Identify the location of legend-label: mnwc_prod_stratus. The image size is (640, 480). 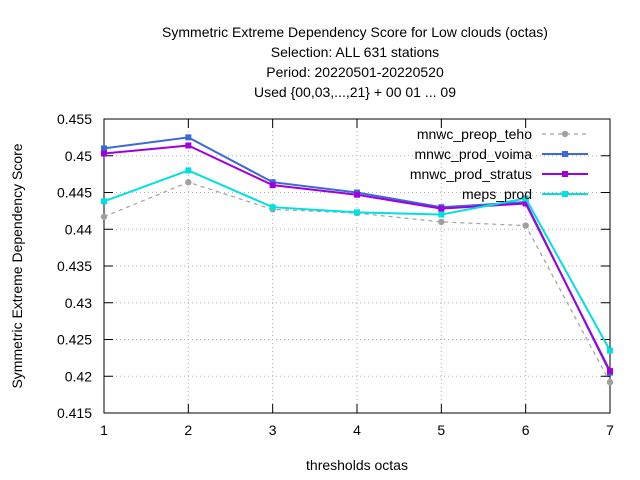
(471, 174).